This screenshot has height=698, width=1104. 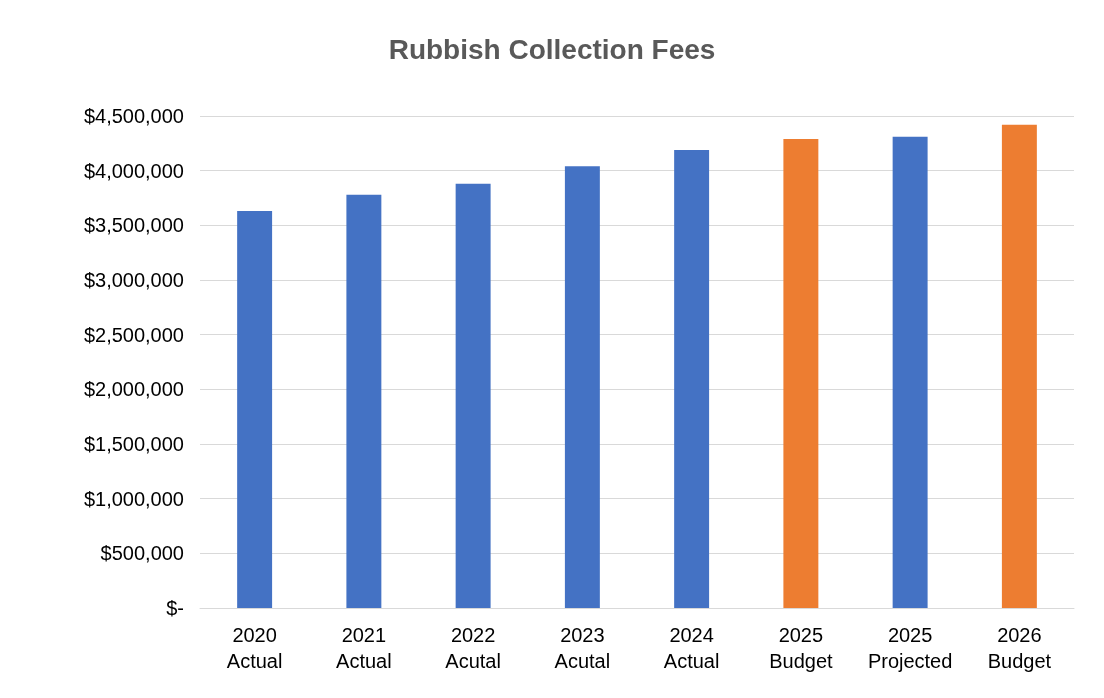 What do you see at coordinates (133, 170) in the screenshot?
I see `y-tick-label: $4,000,000` at bounding box center [133, 170].